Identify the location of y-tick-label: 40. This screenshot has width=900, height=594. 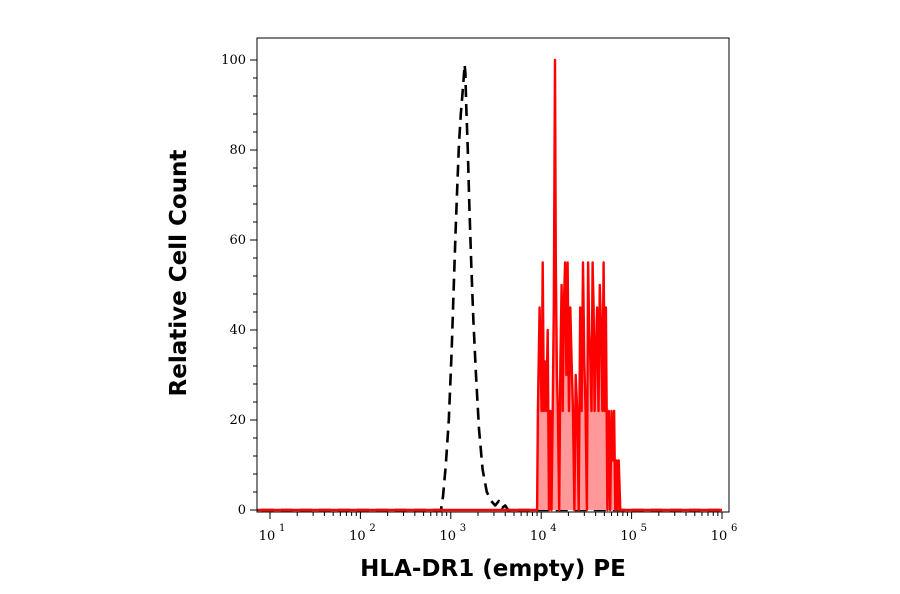
(237, 330).